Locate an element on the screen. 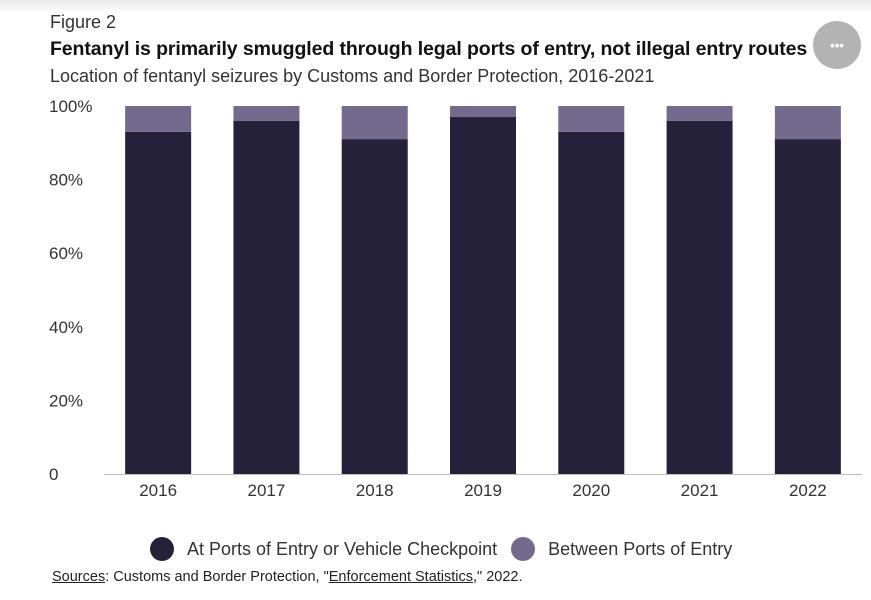  x-tick-label: 2019 is located at coordinates (483, 490).